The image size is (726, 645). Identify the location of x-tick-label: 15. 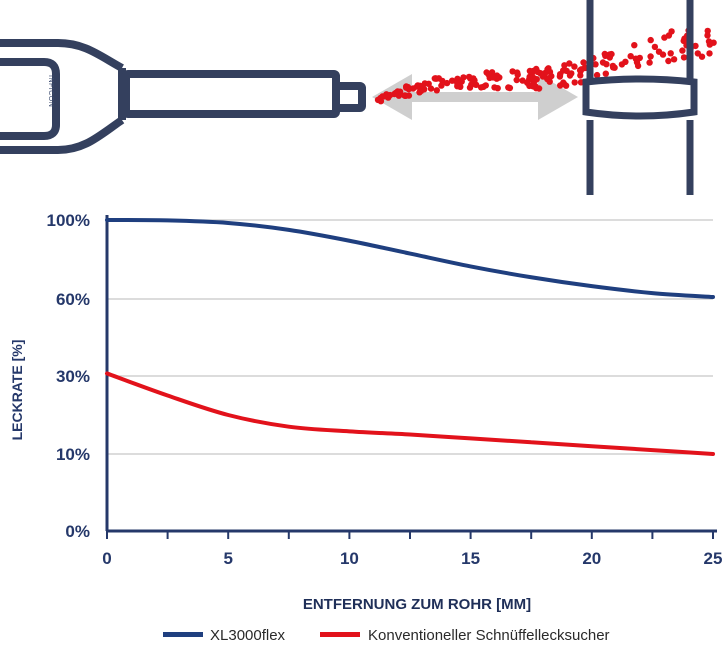
(470, 558).